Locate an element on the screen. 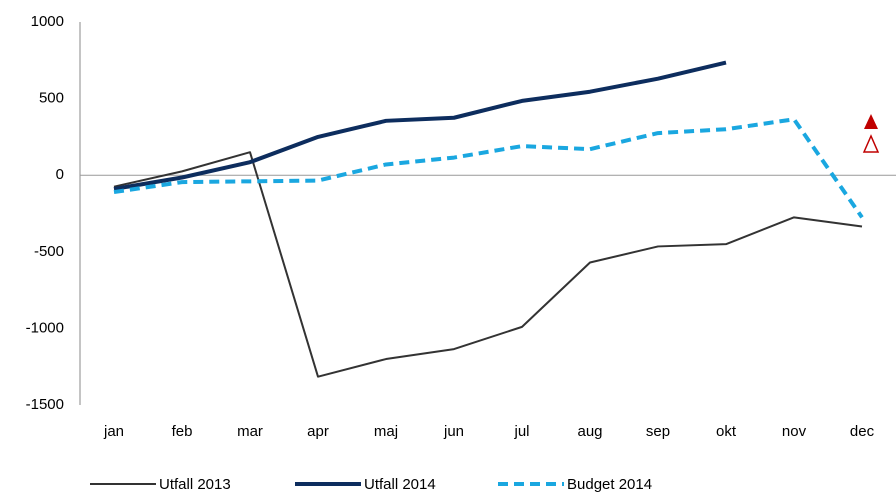 The width and height of the screenshot is (896, 494). y-tick-label: -500 is located at coordinates (49, 251).